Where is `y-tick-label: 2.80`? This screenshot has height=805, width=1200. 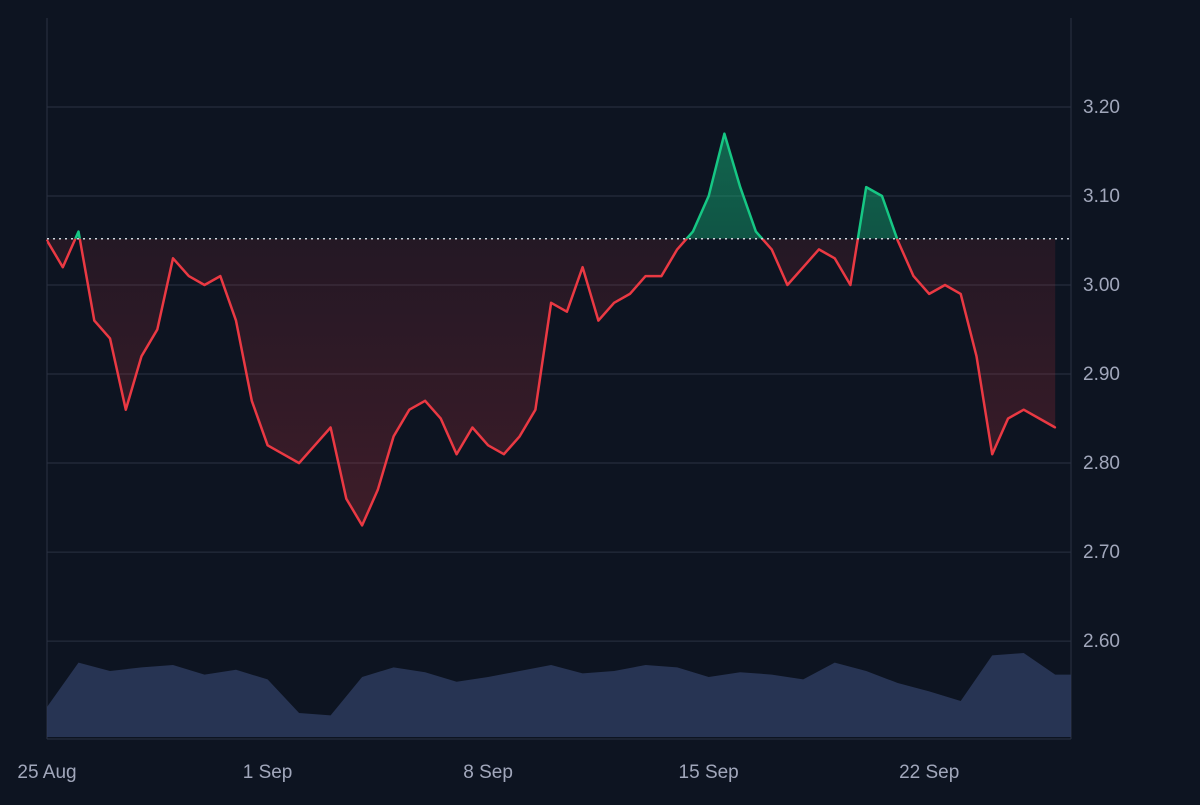
y-tick-label: 2.80 is located at coordinates (1101, 463).